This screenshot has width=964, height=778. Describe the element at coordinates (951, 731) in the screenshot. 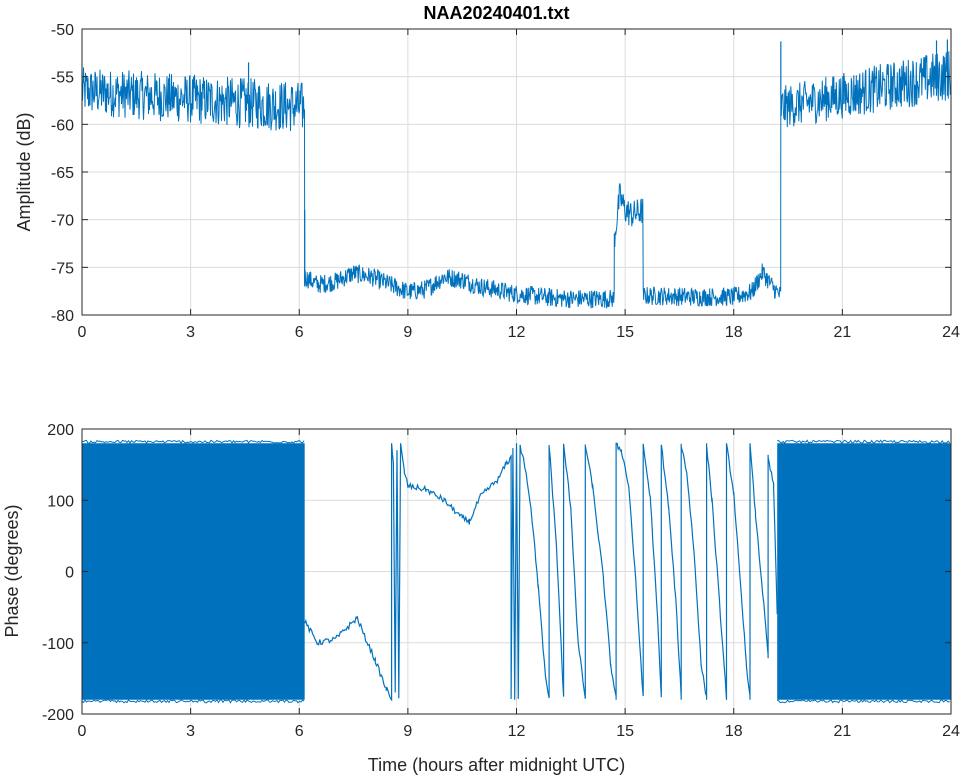

I see `phase-x-tick-label: 24` at that location.